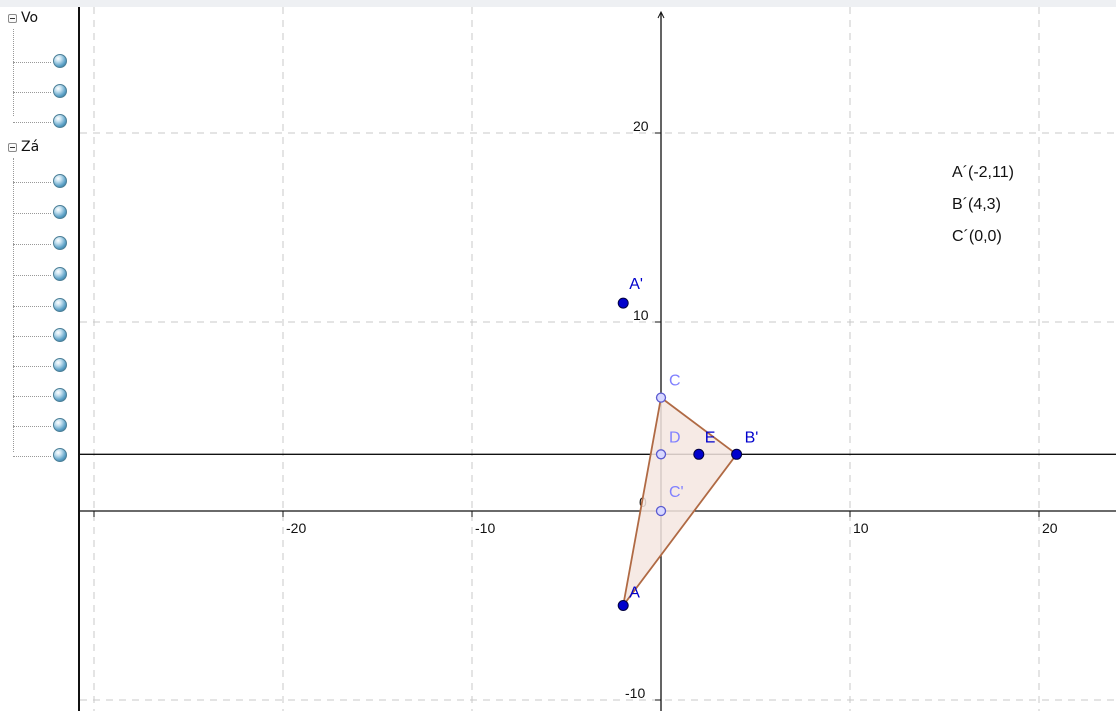  I want to click on tree-group-free-objects: Vo, so click(23, 18).